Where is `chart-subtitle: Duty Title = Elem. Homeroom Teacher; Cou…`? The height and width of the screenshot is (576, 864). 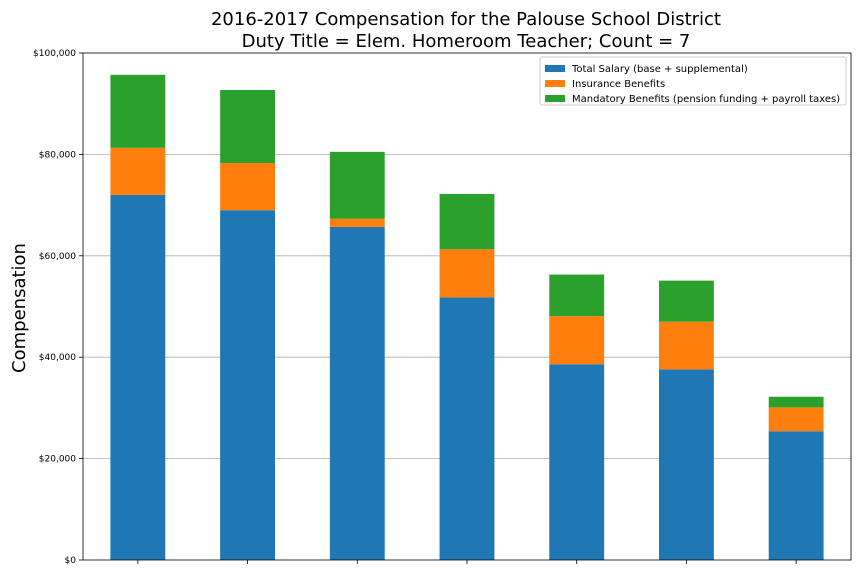 chart-subtitle: Duty Title = Elem. Homeroom Teacher; Cou… is located at coordinates (466, 41).